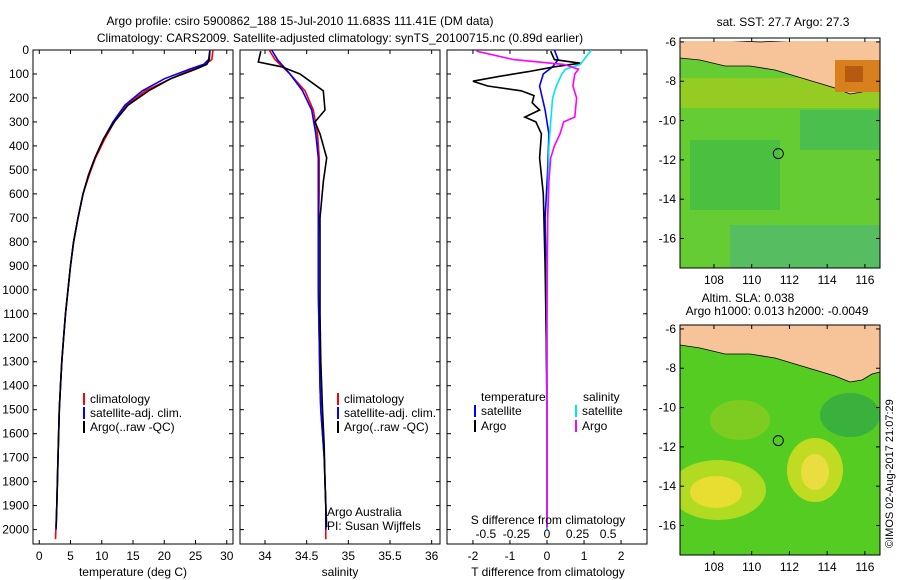  I want to click on sst-cool-patch-east, so click(840, 130).